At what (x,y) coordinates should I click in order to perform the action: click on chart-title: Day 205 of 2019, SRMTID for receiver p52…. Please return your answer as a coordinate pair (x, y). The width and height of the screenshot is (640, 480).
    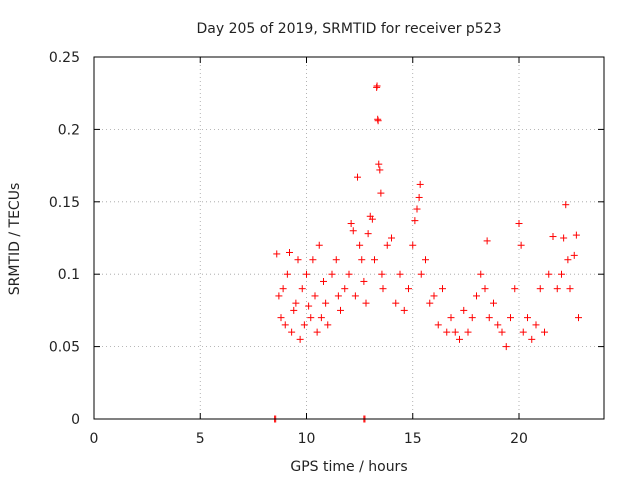
    Looking at the image, I should click on (348, 29).